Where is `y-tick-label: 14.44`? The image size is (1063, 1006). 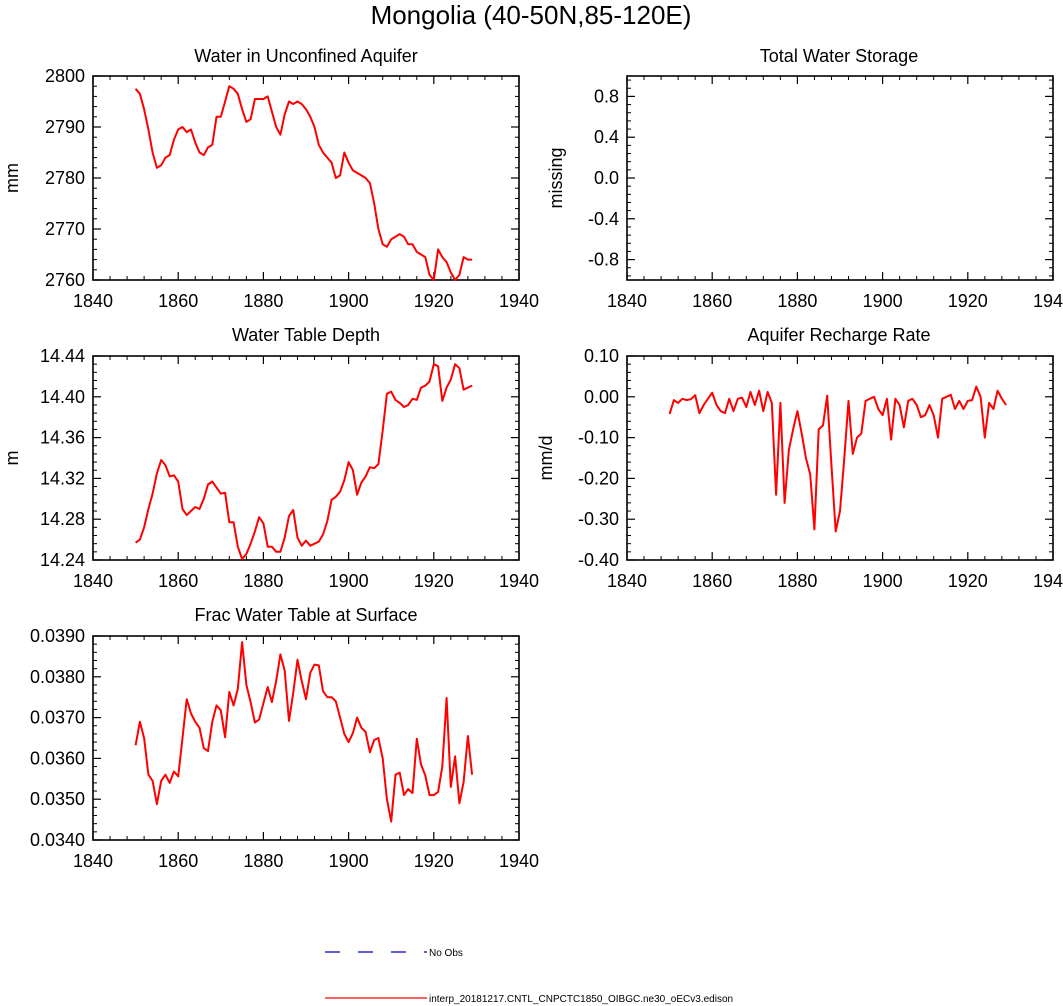 y-tick-label: 14.44 is located at coordinates (62, 356).